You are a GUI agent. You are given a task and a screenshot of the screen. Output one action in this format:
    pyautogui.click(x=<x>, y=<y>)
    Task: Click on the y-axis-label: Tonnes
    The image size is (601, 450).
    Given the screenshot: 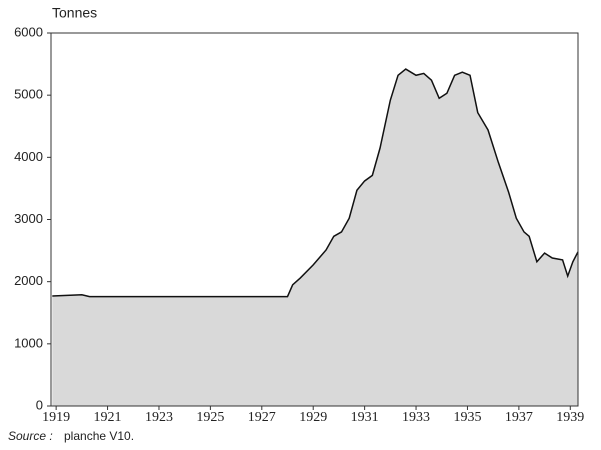 What is the action you would take?
    pyautogui.click(x=74, y=13)
    